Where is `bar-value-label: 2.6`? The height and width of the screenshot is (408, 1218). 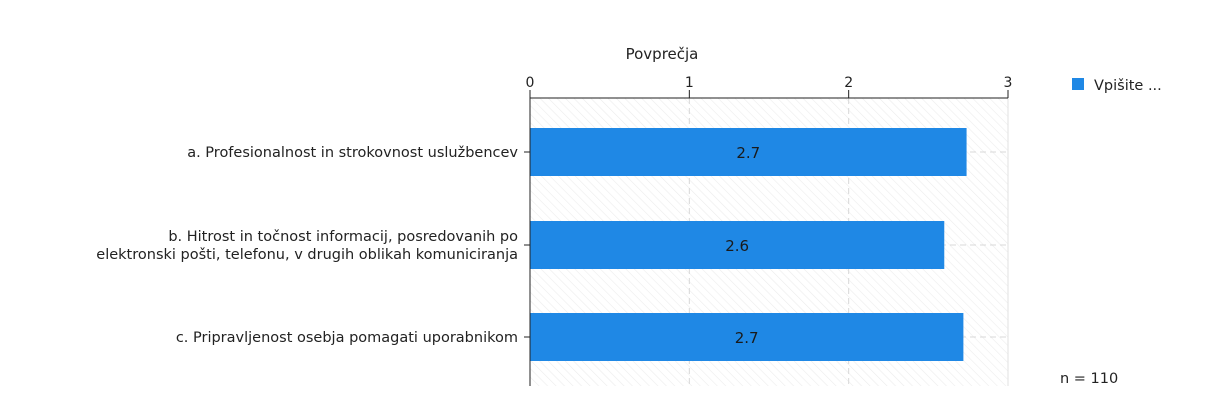
bar-value-label: 2.6 is located at coordinates (737, 246).